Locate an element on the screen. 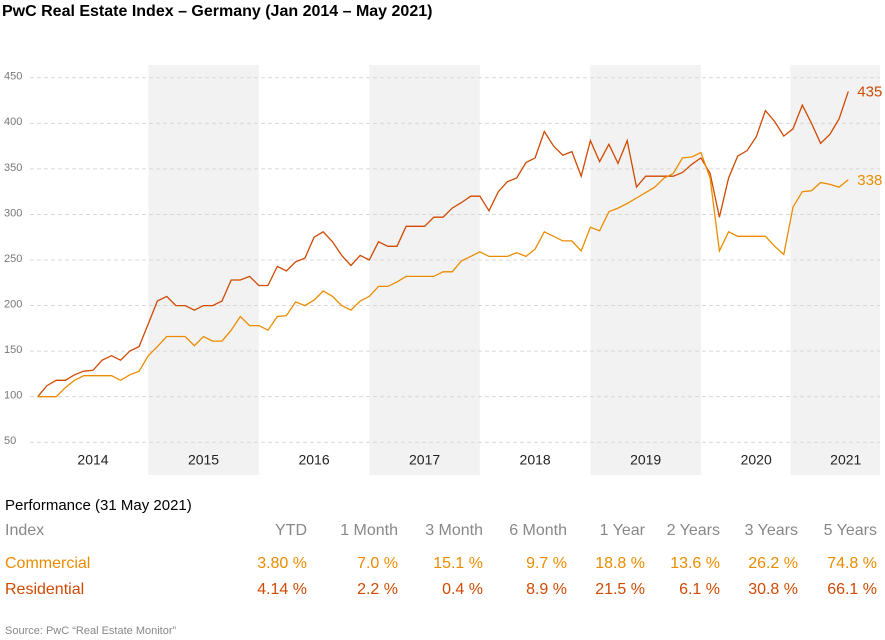  table-cell: 6.1 % is located at coordinates (699, 589).